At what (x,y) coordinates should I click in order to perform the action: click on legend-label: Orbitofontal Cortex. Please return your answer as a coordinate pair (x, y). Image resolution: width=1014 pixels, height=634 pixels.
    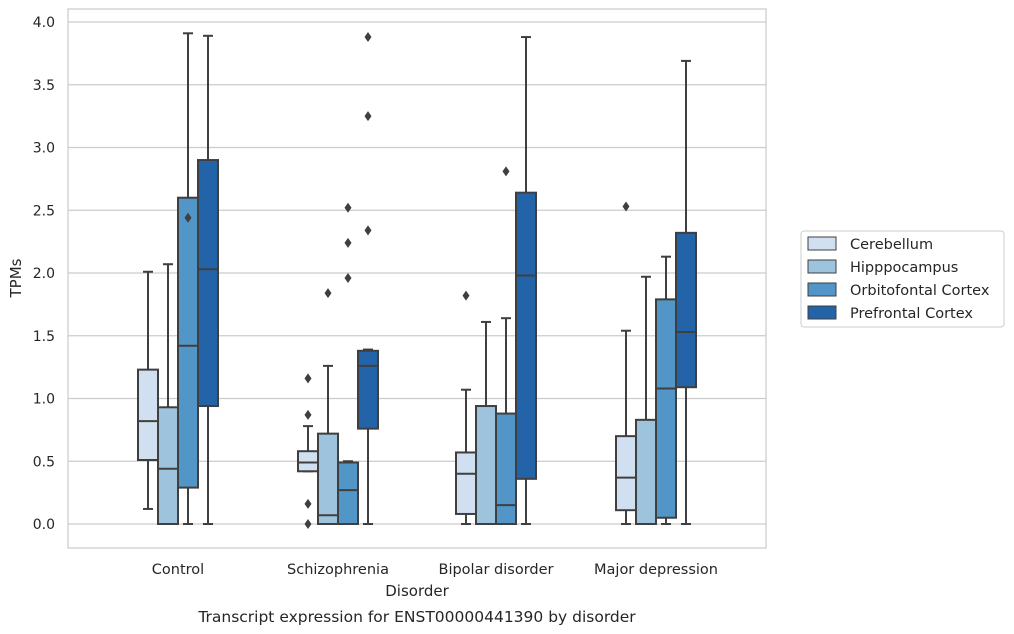
    Looking at the image, I should click on (920, 291).